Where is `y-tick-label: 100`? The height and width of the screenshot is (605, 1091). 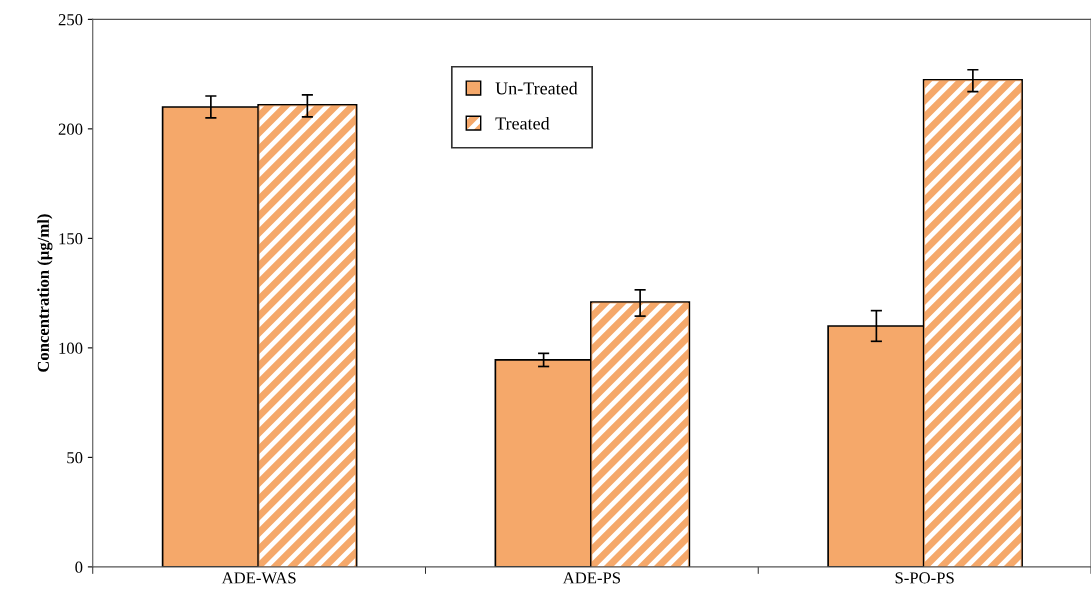
y-tick-label: 100 is located at coordinates (71, 348).